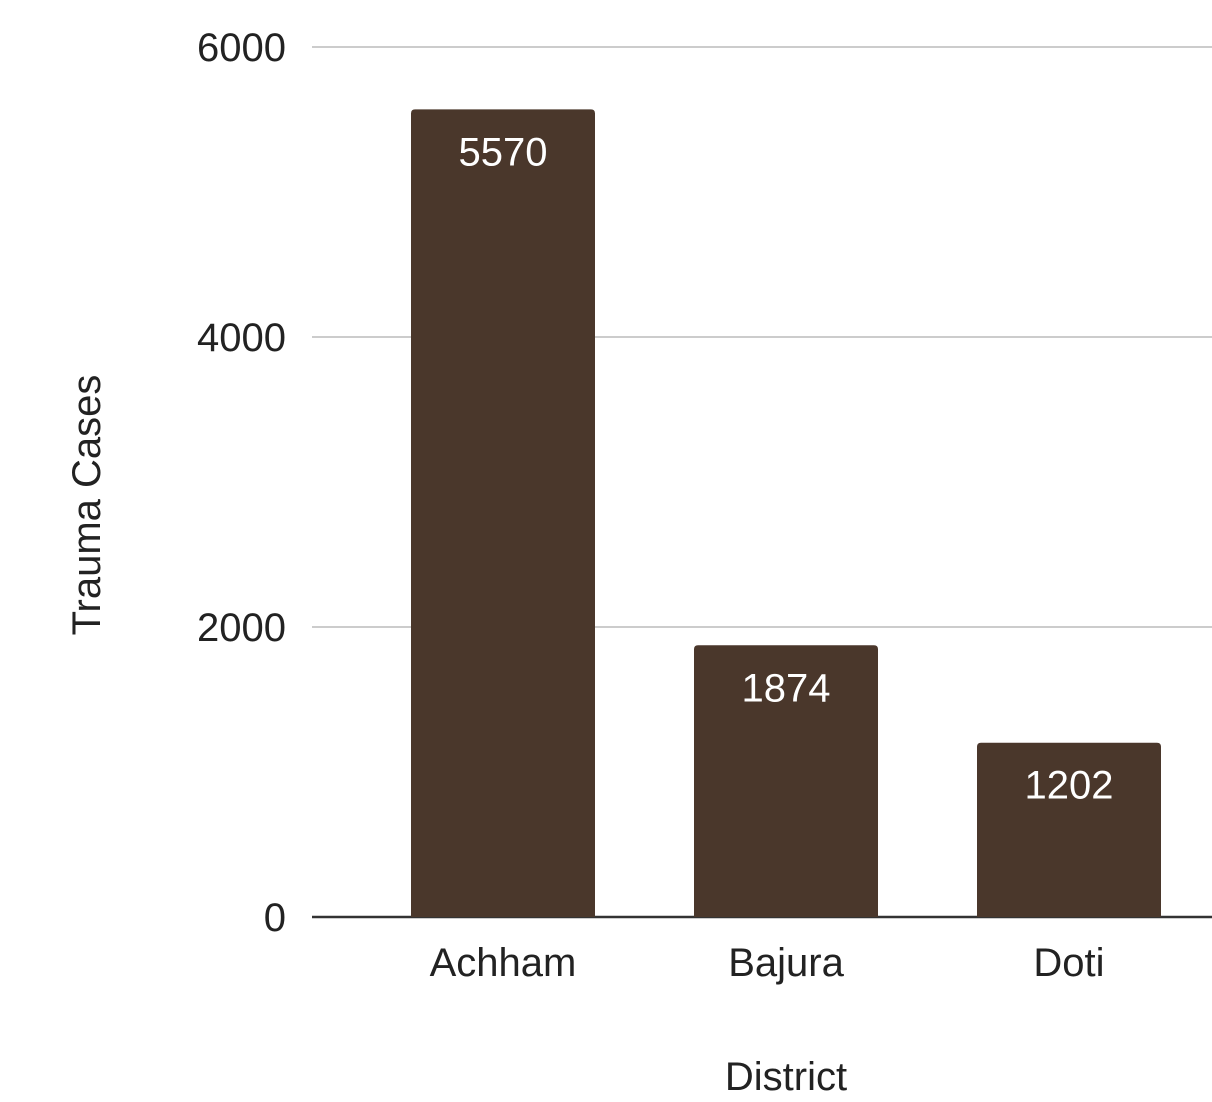  Describe the element at coordinates (1068, 963) in the screenshot. I see `x-tick-label: Doti` at that location.